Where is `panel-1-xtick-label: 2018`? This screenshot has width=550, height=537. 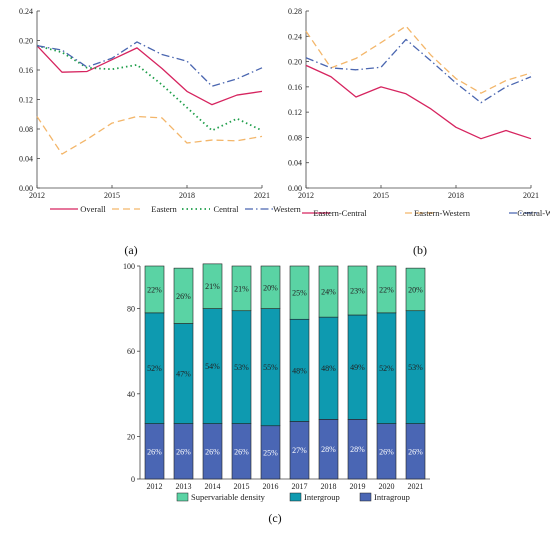 panel-1-xtick-label: 2018 is located at coordinates (456, 195).